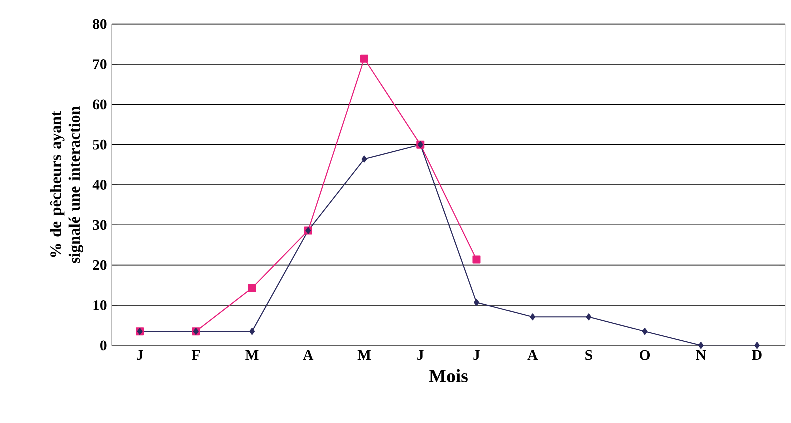  I want to click on y-tick-label: 20, so click(100, 265).